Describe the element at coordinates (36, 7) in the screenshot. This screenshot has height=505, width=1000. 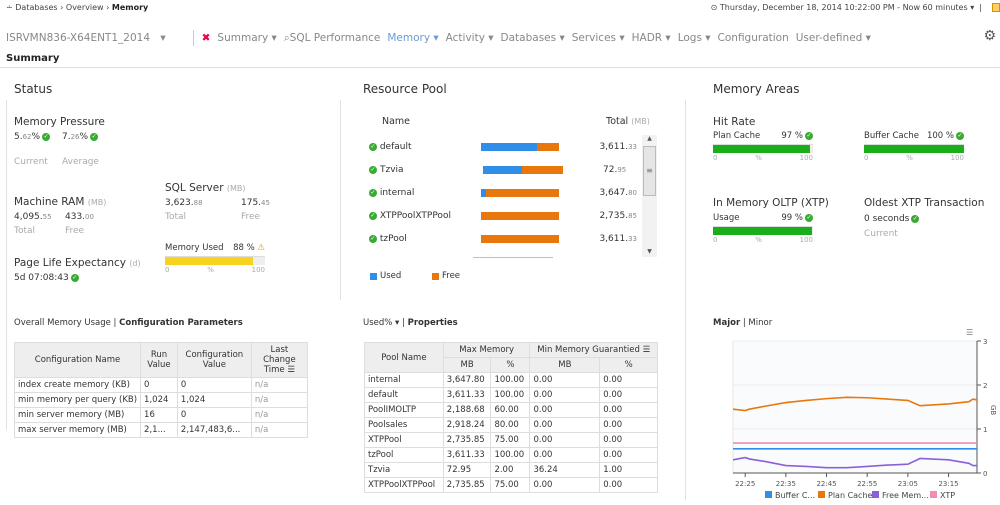
I see `breadcrumb-databases: Databases` at that location.